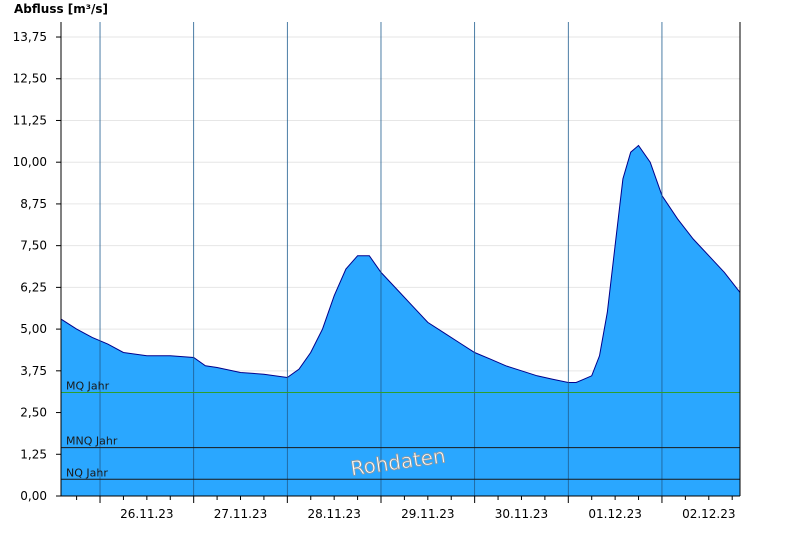 The width and height of the screenshot is (800, 550). What do you see at coordinates (33, 329) in the screenshot?
I see `y-tick-label: 5,00` at bounding box center [33, 329].